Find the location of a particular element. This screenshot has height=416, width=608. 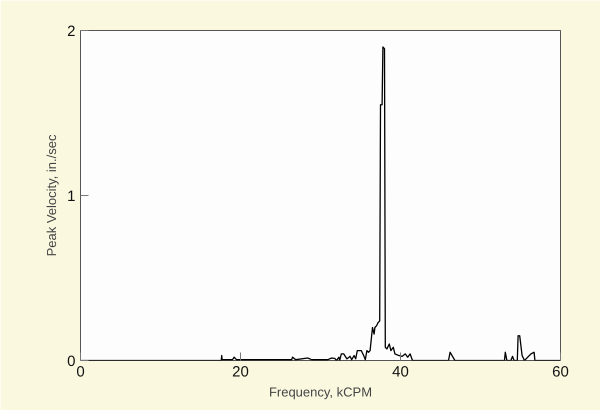

y-axis-title: Peak Velocity, in./sec is located at coordinates (52, 195).